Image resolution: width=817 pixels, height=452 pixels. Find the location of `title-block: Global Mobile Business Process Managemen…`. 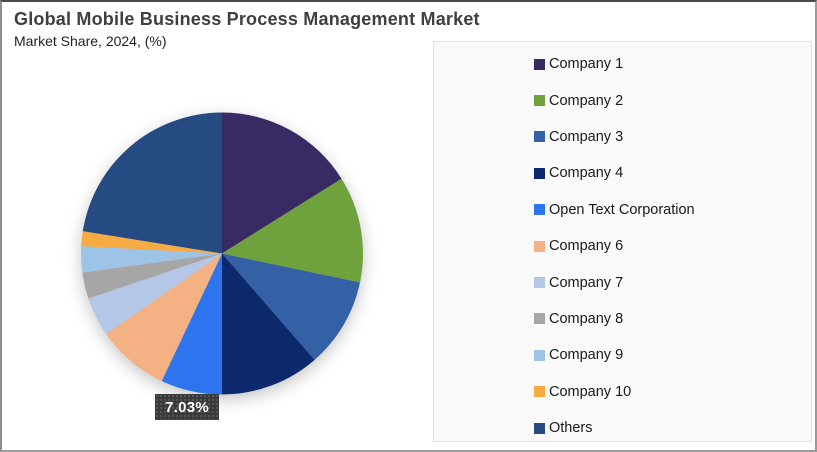

title-block: Global Mobile Business Process Managemen… is located at coordinates (247, 29).